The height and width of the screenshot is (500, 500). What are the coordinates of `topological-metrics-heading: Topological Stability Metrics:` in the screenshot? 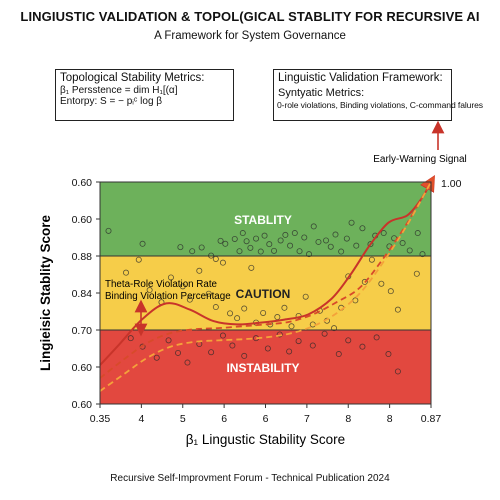 It's located at (132, 78).